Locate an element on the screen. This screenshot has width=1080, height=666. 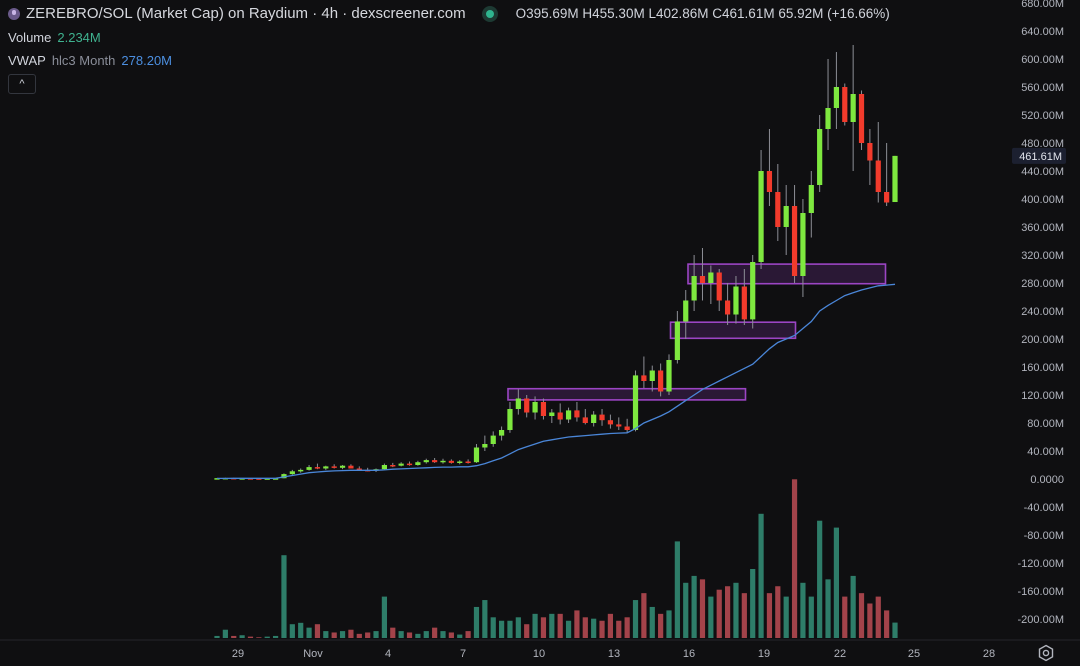
time-axis: 29 Nov 4 7 10 13 16 19 22 25 28 is located at coordinates (613, 654).